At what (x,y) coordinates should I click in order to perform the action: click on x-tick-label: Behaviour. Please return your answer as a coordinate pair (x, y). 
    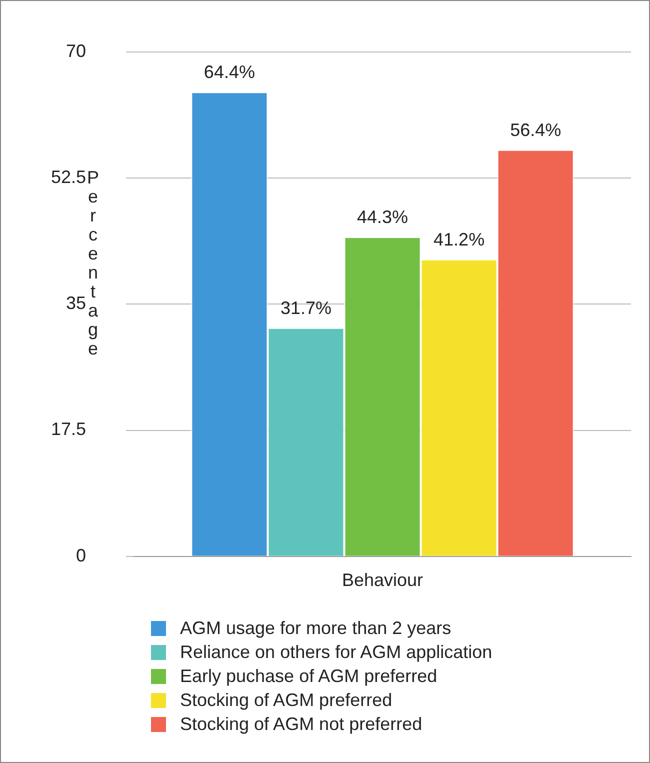
    Looking at the image, I should click on (383, 580).